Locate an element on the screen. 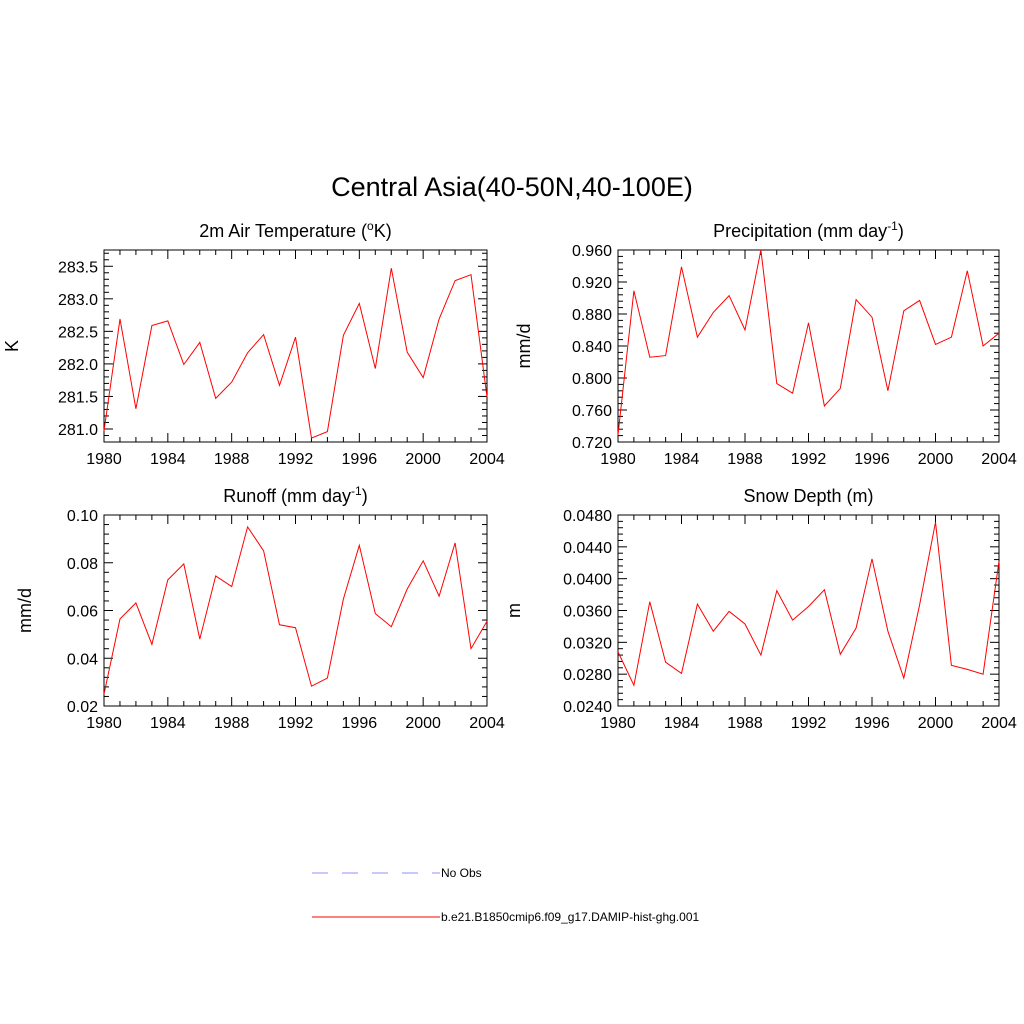 The width and height of the screenshot is (1024, 1024). panel-title: Runoff (mm day-1) is located at coordinates (295, 495).